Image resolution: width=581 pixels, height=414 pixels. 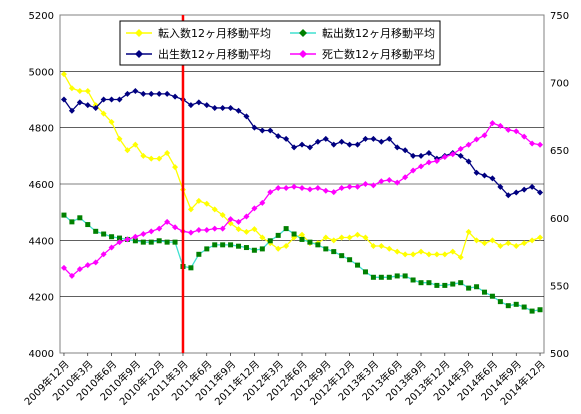 What do you see at coordinates (559, 286) in the screenshot?
I see `y-right-tick-label: 550` at bounding box center [559, 286].